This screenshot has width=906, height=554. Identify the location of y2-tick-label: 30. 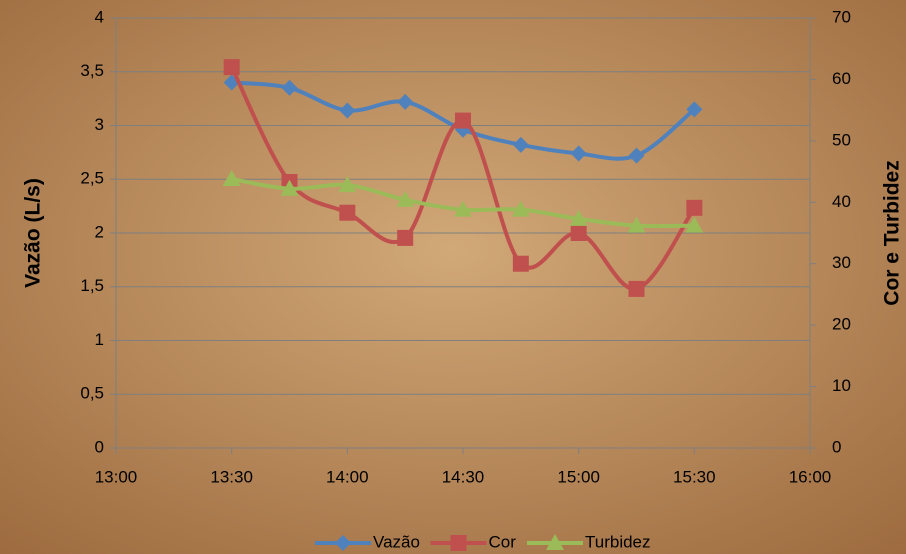
(841, 262).